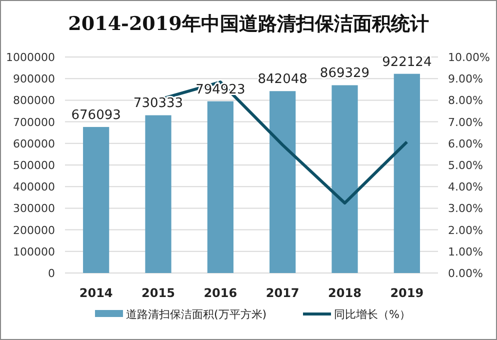 The height and width of the screenshot is (340, 497). I want to click on y-tick-label: 200000, so click(34, 230).